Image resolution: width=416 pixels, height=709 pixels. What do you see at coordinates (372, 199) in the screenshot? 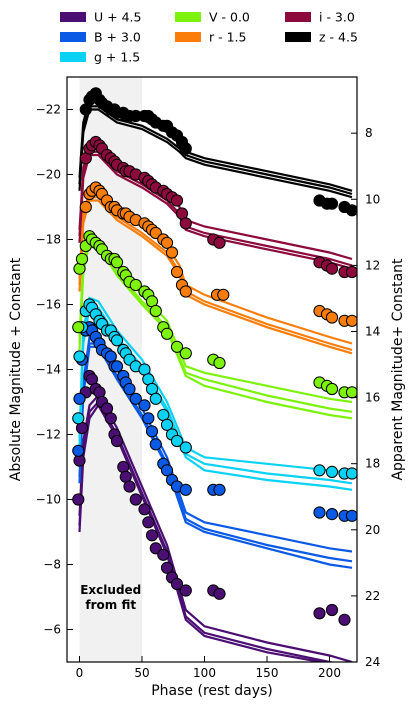
I see `y-right-tick-label: 10` at bounding box center [372, 199].